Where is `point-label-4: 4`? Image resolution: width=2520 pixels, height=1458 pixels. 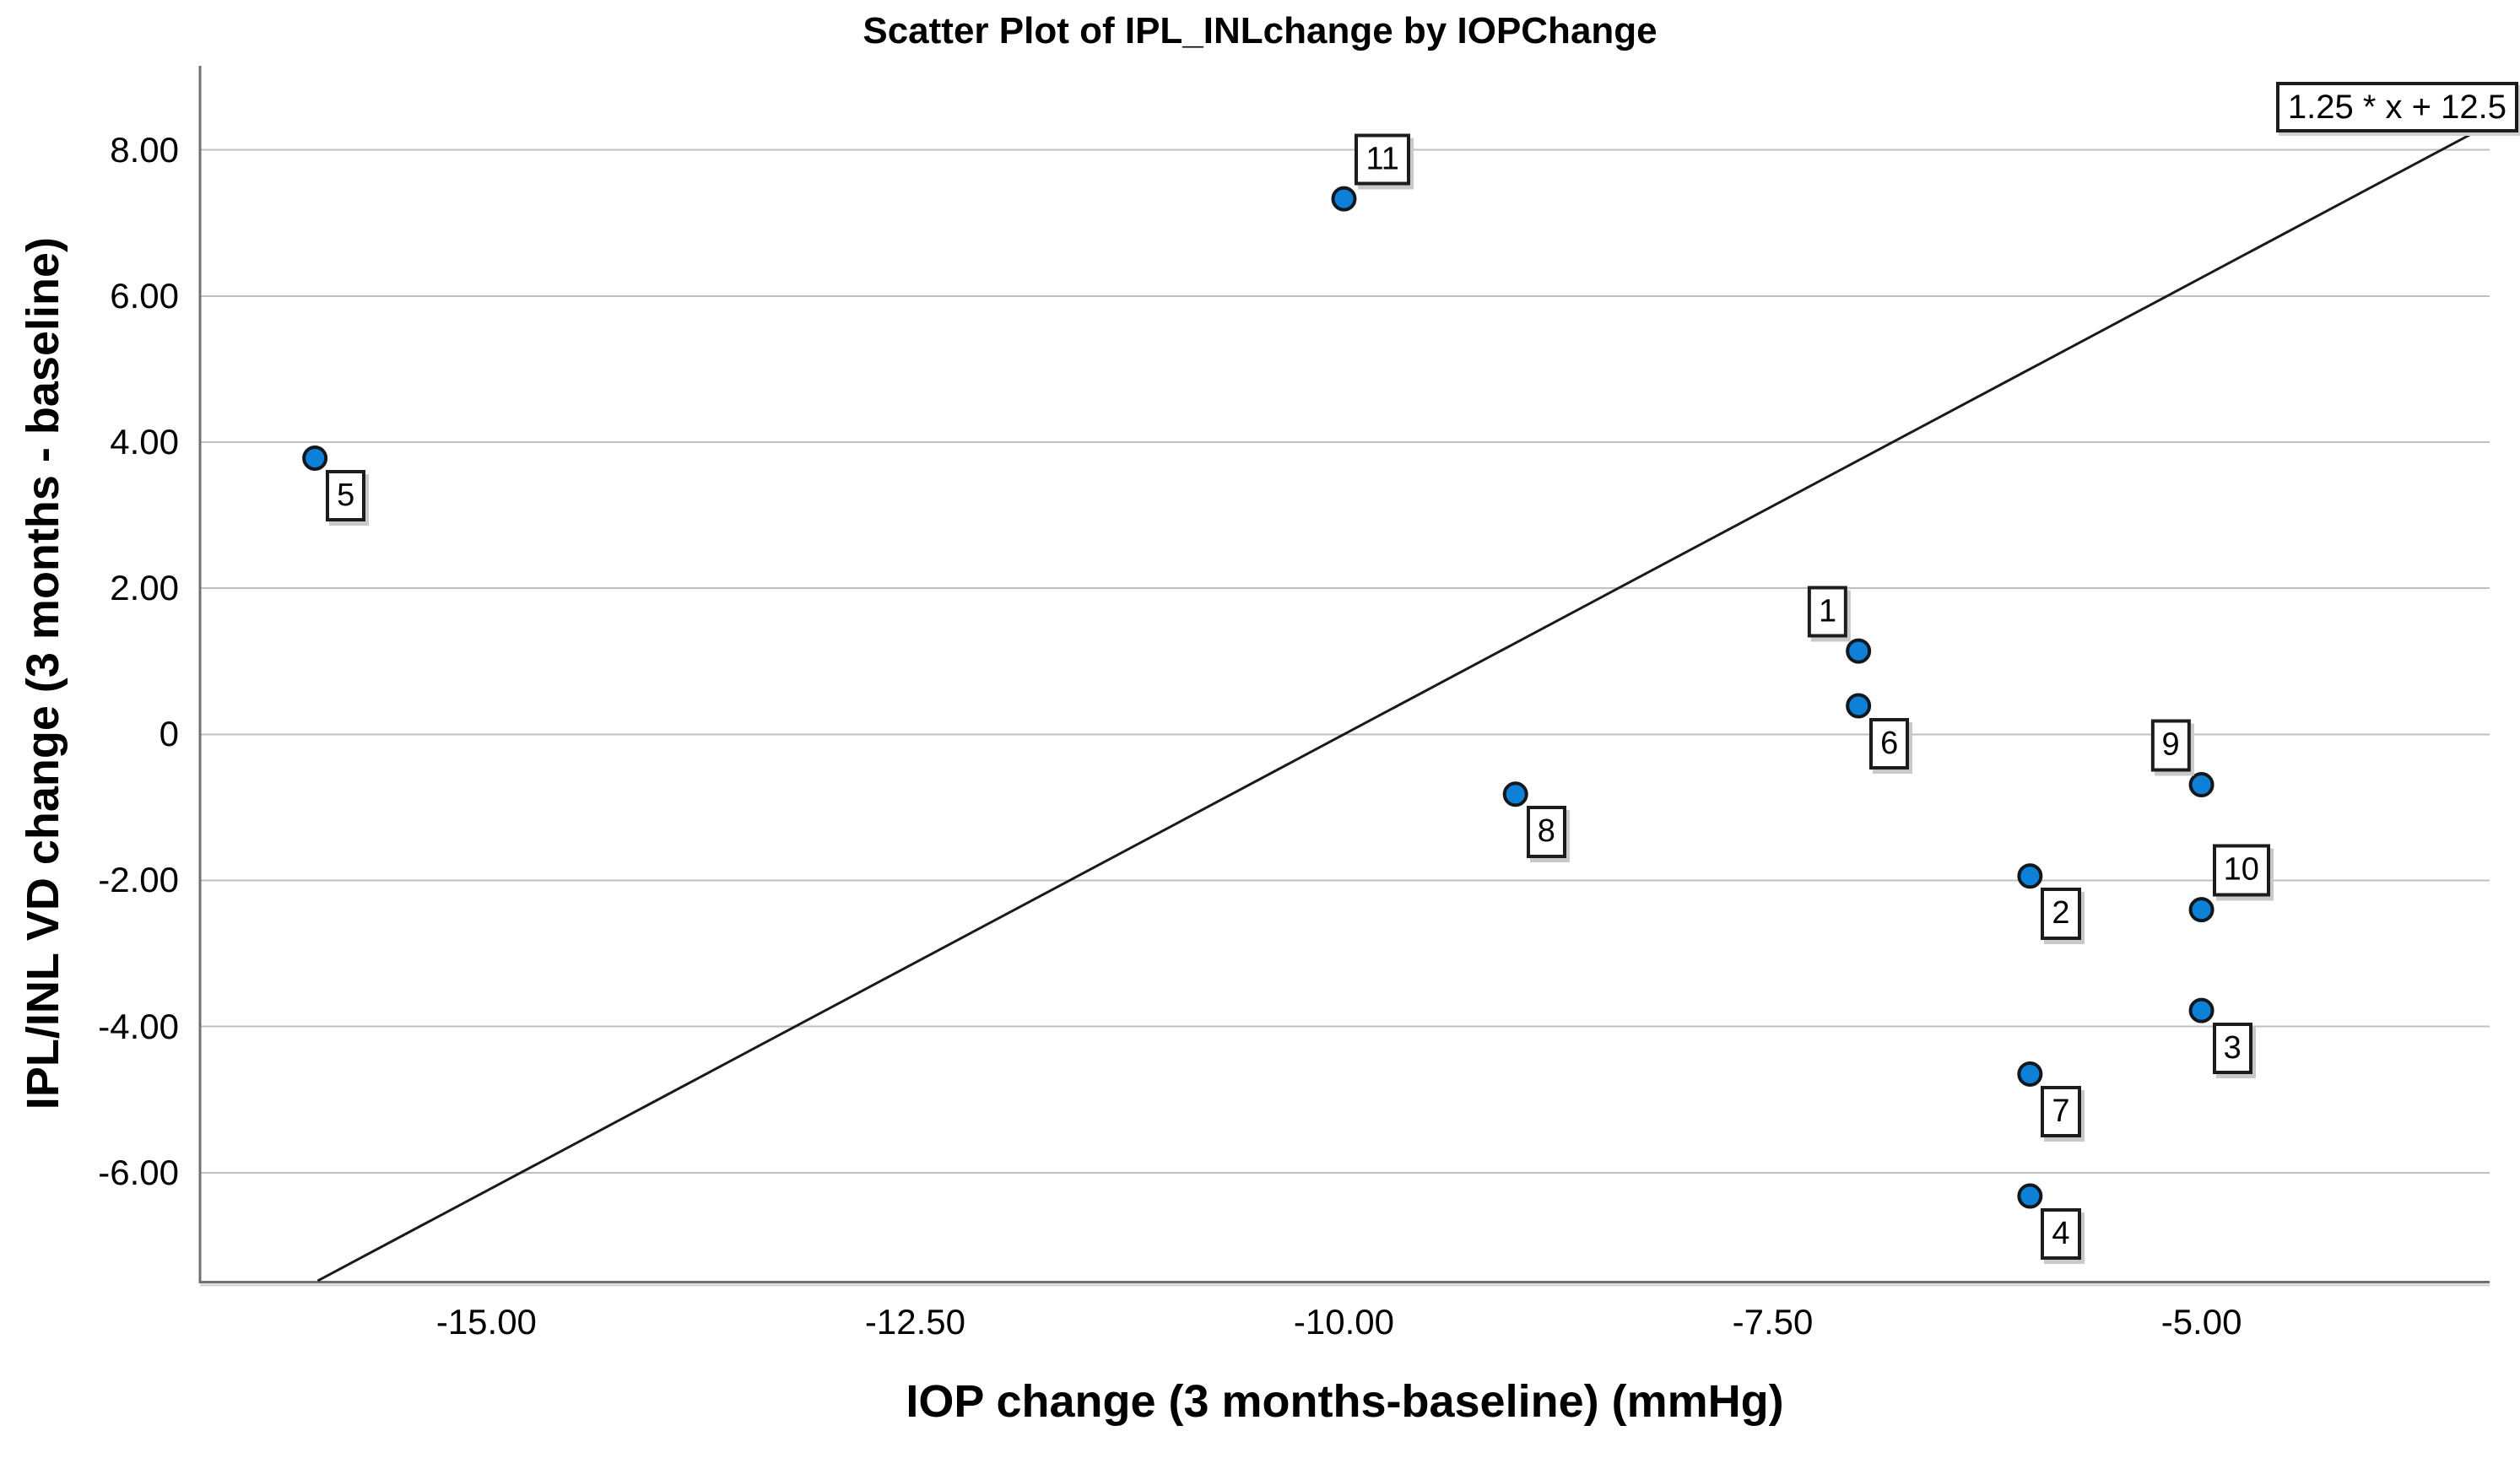
point-label-4: 4 is located at coordinates (2061, 1234).